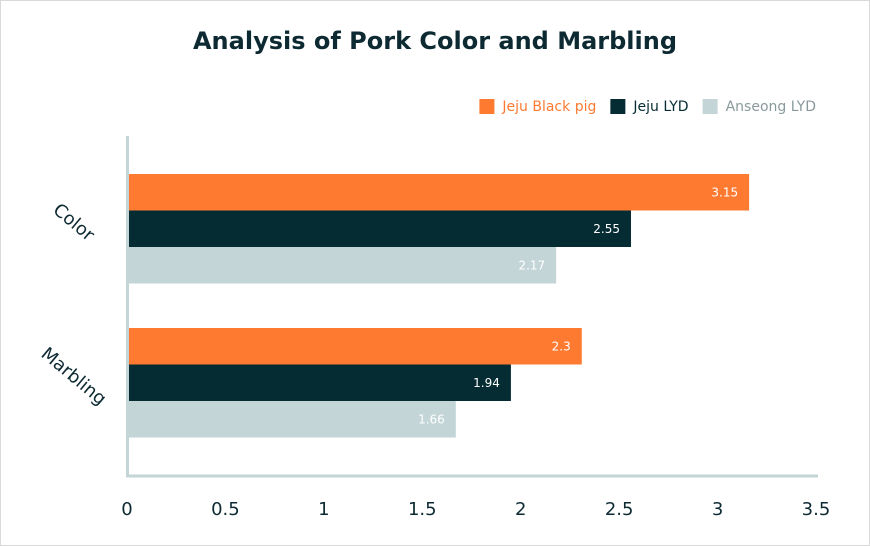 The image size is (870, 546). What do you see at coordinates (126, 509) in the screenshot?
I see `x-tick-label: 0` at bounding box center [126, 509].